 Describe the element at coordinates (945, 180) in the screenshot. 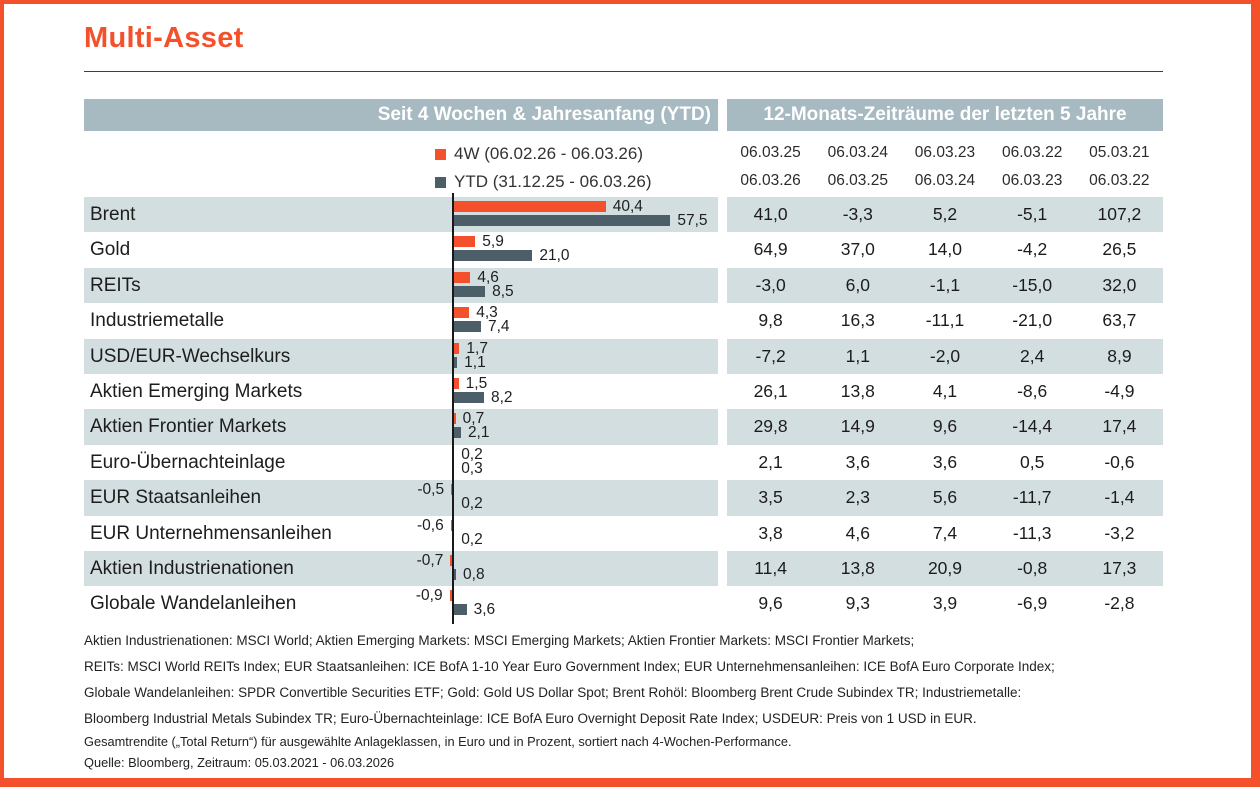

I see `period-end-date: 06.03.24` at that location.